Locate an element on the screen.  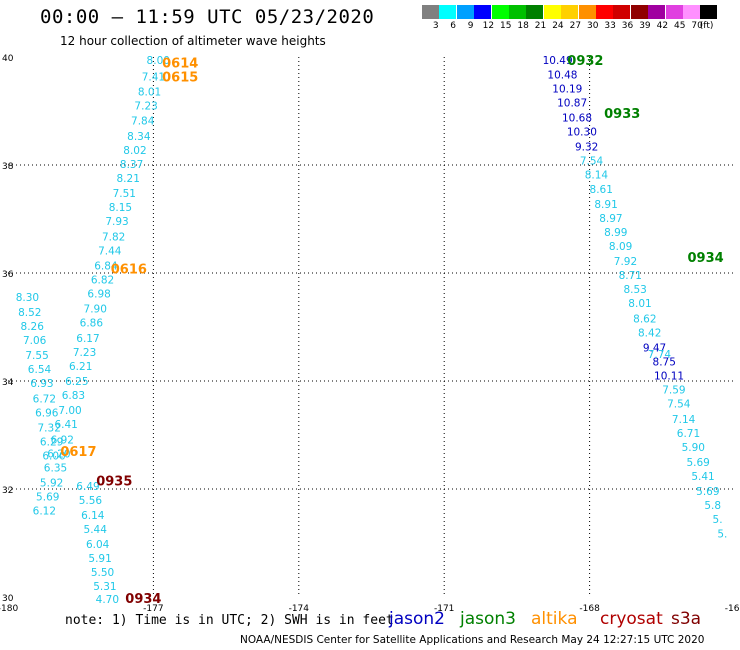
wave-height-label: 5.91 is located at coordinates (99, 559).